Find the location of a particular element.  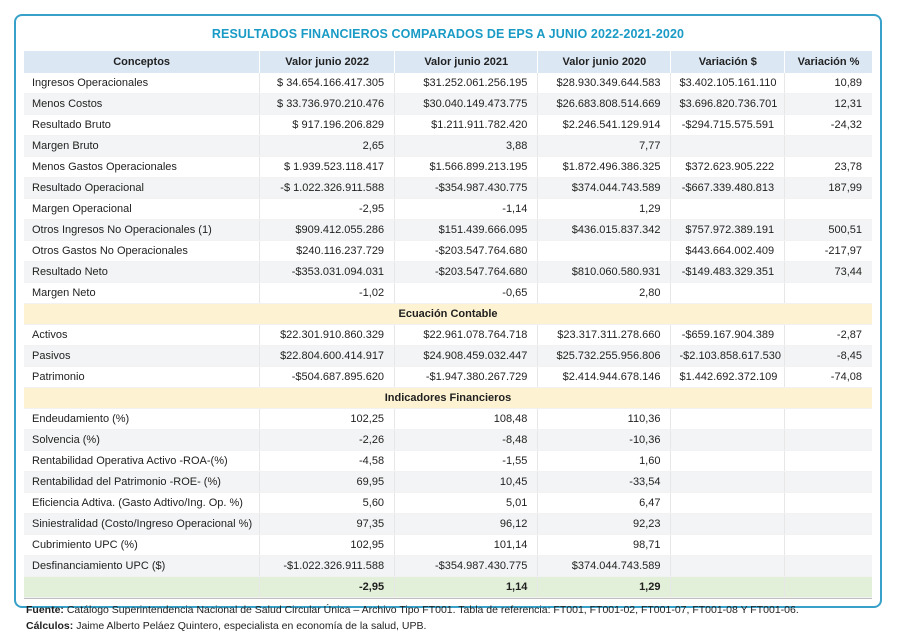

concept-cell is located at coordinates (142, 587).